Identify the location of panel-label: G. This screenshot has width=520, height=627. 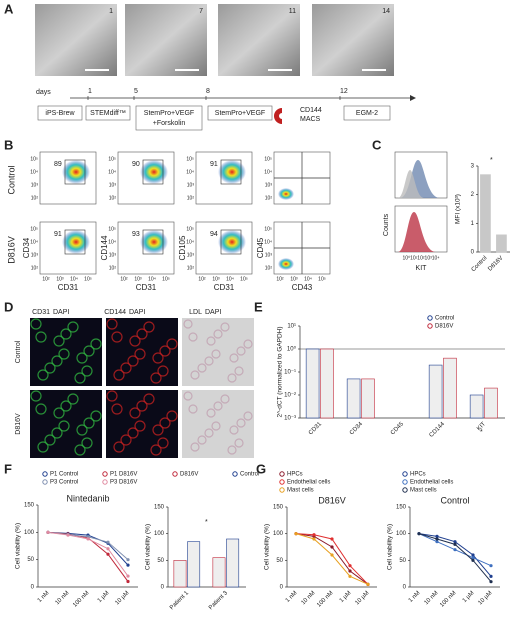
(261, 468).